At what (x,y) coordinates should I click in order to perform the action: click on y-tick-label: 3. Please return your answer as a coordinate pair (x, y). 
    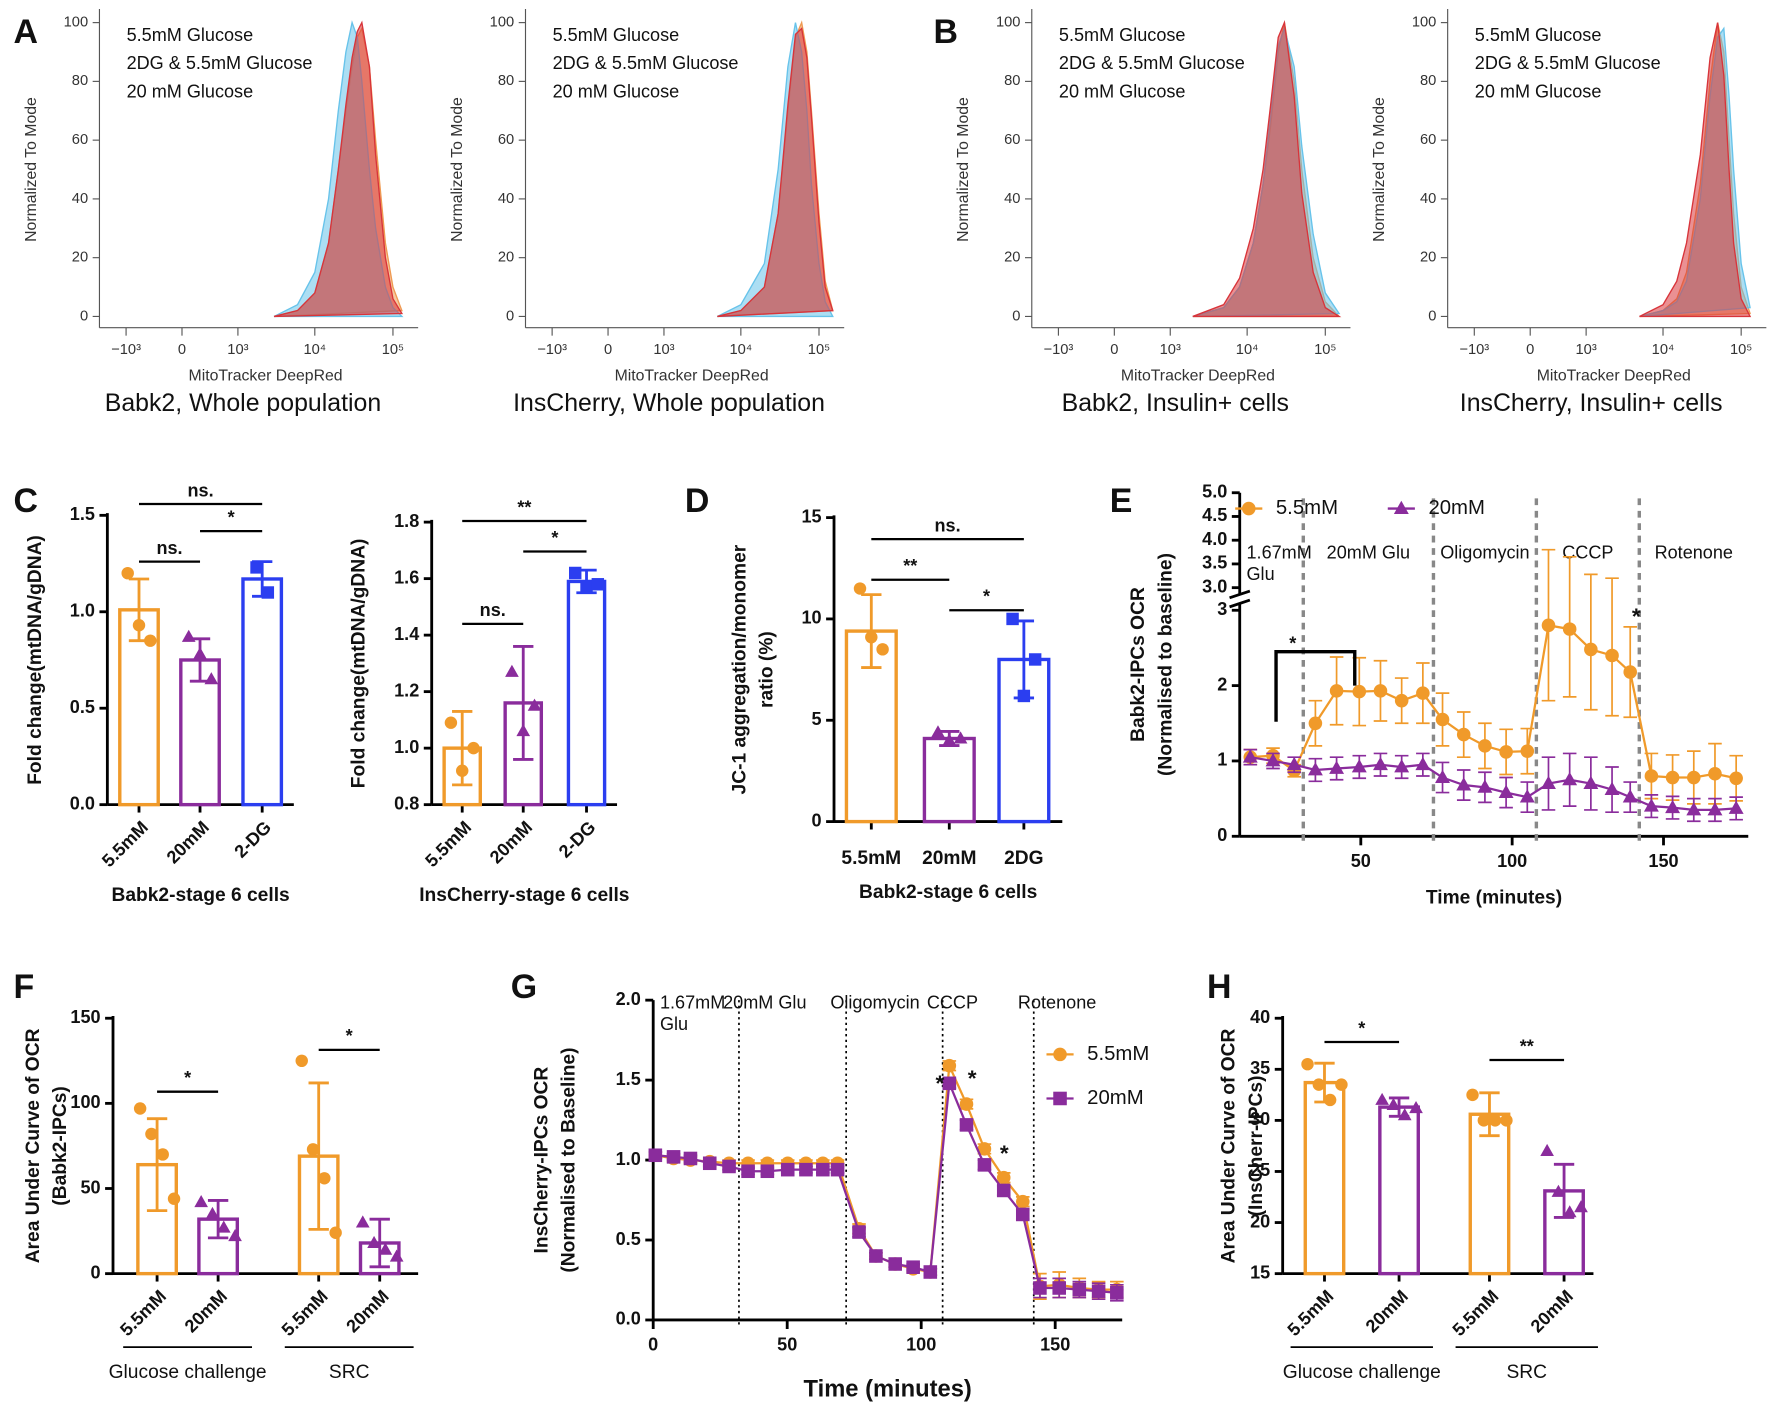
    Looking at the image, I should click on (1222, 609).